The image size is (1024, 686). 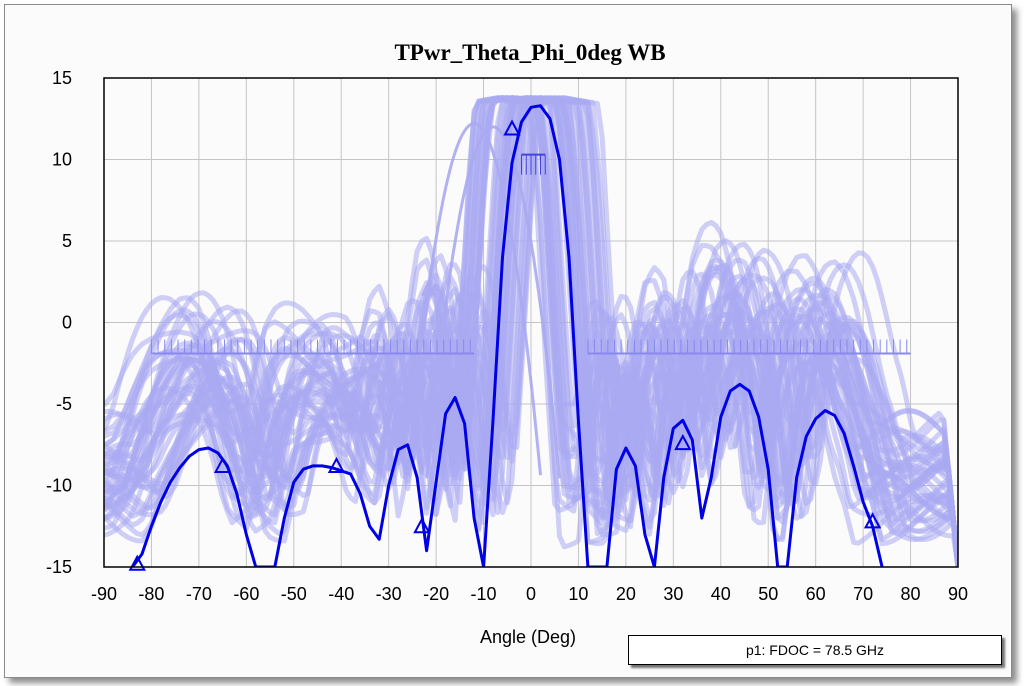 I want to click on x-tick-label: 80, so click(x=911, y=594).